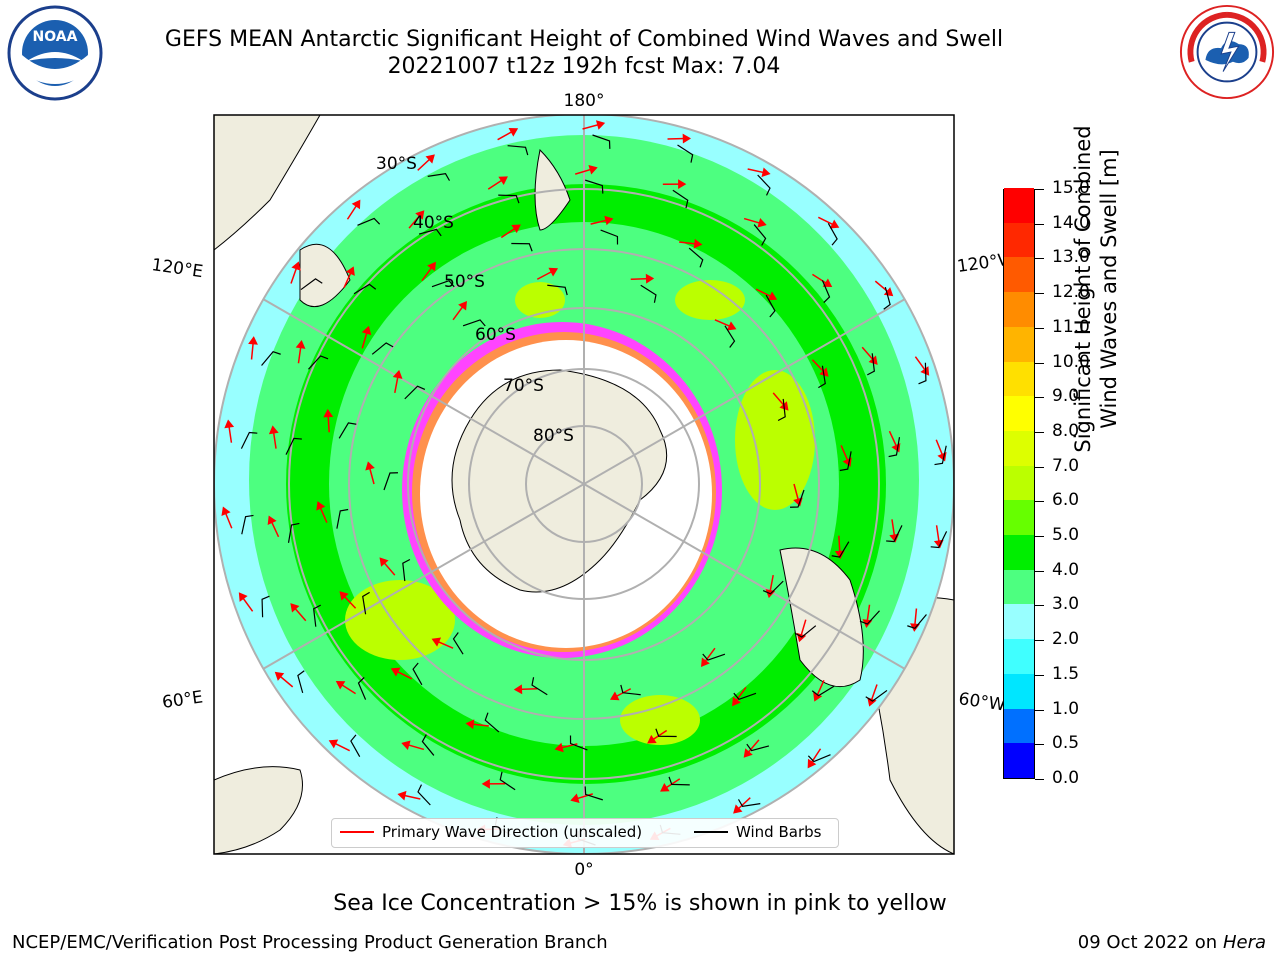  I want to click on nws-logo, so click(1227, 52).